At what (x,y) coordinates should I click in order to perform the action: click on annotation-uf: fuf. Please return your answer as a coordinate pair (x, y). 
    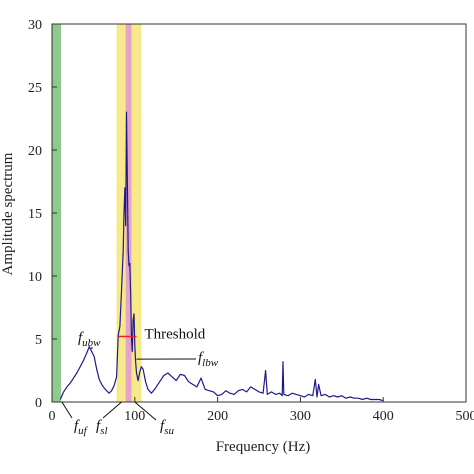
    Looking at the image, I should click on (81, 427).